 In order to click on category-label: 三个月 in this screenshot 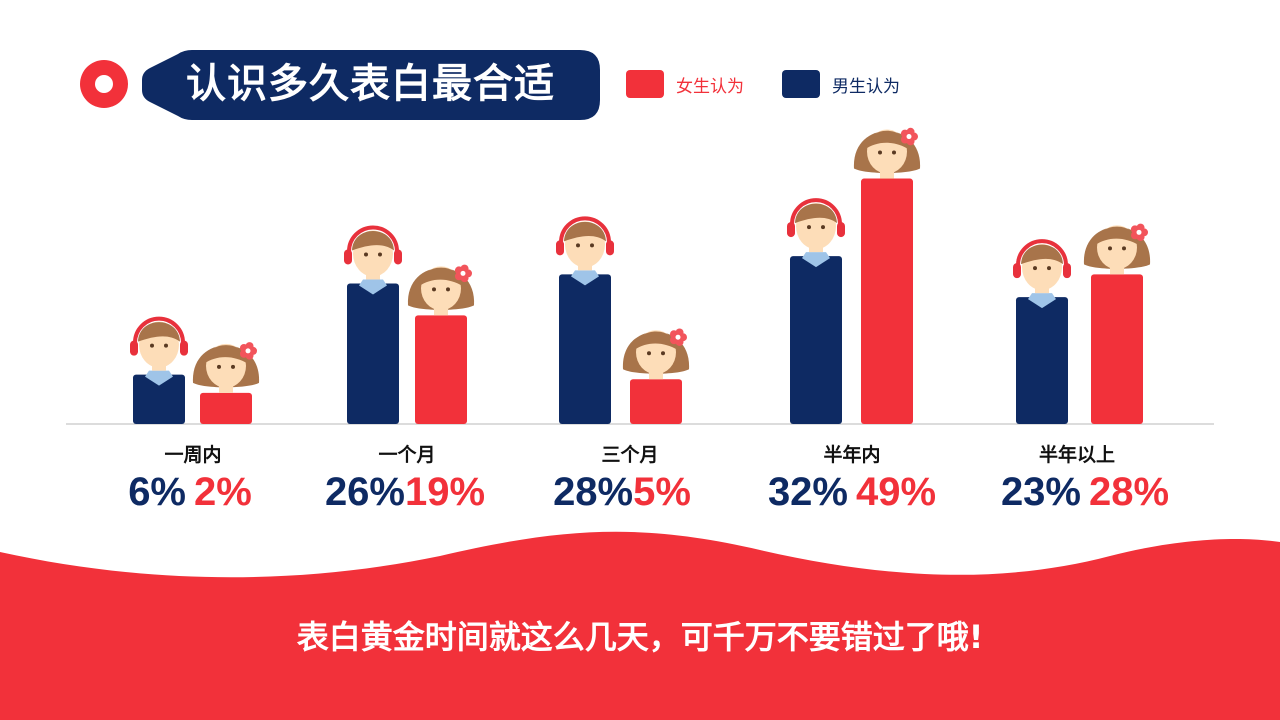, I will do `click(630, 455)`.